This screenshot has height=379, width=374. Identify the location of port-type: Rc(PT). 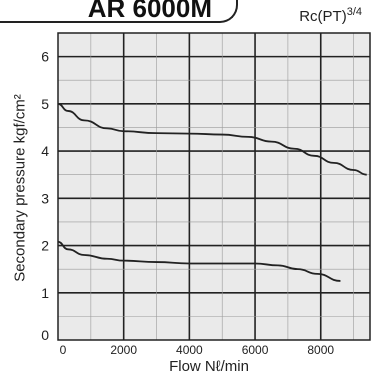
(323, 16).